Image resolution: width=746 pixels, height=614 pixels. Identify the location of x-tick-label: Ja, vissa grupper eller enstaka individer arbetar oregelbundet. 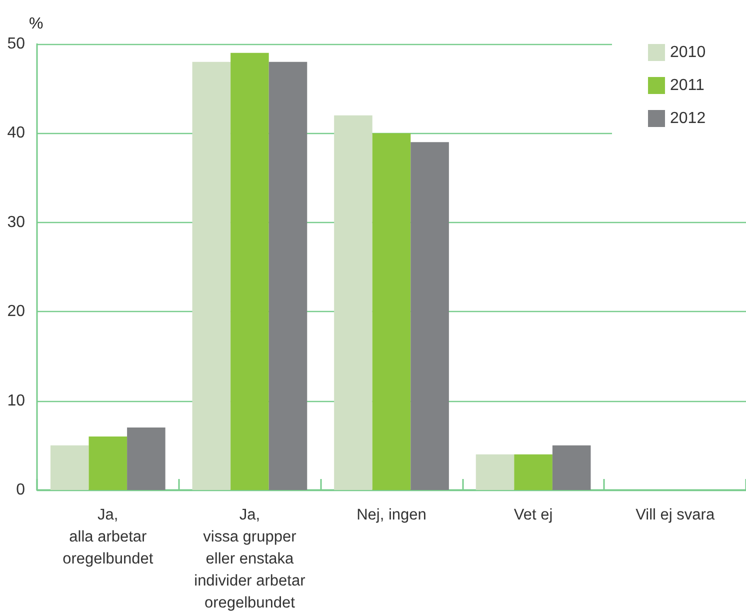
(250, 559).